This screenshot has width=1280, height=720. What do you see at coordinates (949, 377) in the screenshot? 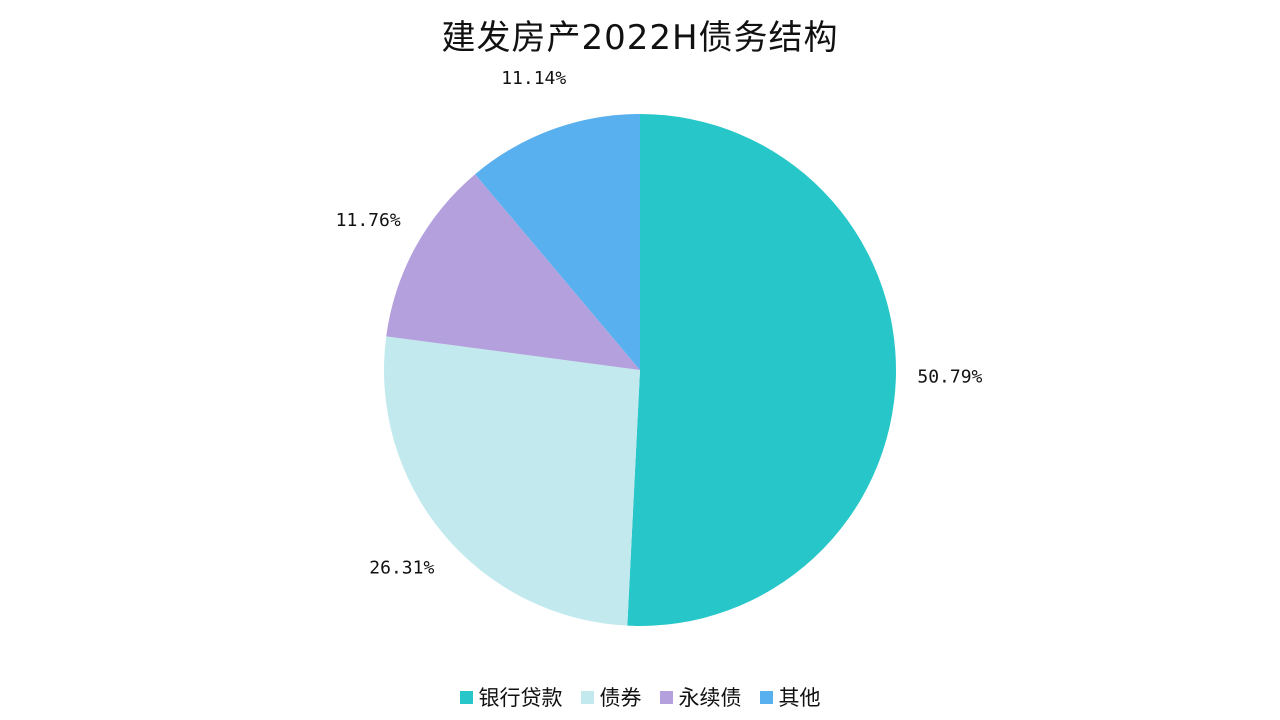
I see `slice-bank-loan-label: 50.79%` at bounding box center [949, 377].